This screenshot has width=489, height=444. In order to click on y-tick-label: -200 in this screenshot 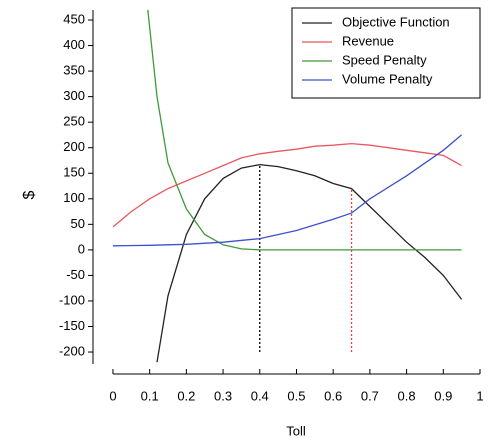, I will do `click(72, 350)`.